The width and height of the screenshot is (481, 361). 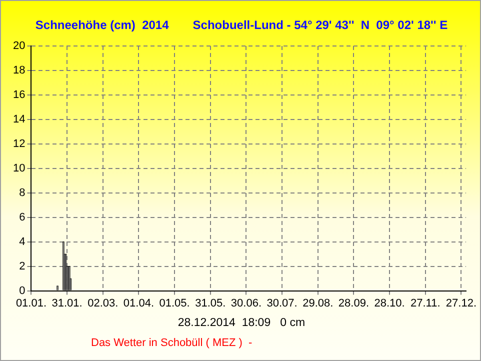 I want to click on x-tick-label: 30.06., so click(x=246, y=303).